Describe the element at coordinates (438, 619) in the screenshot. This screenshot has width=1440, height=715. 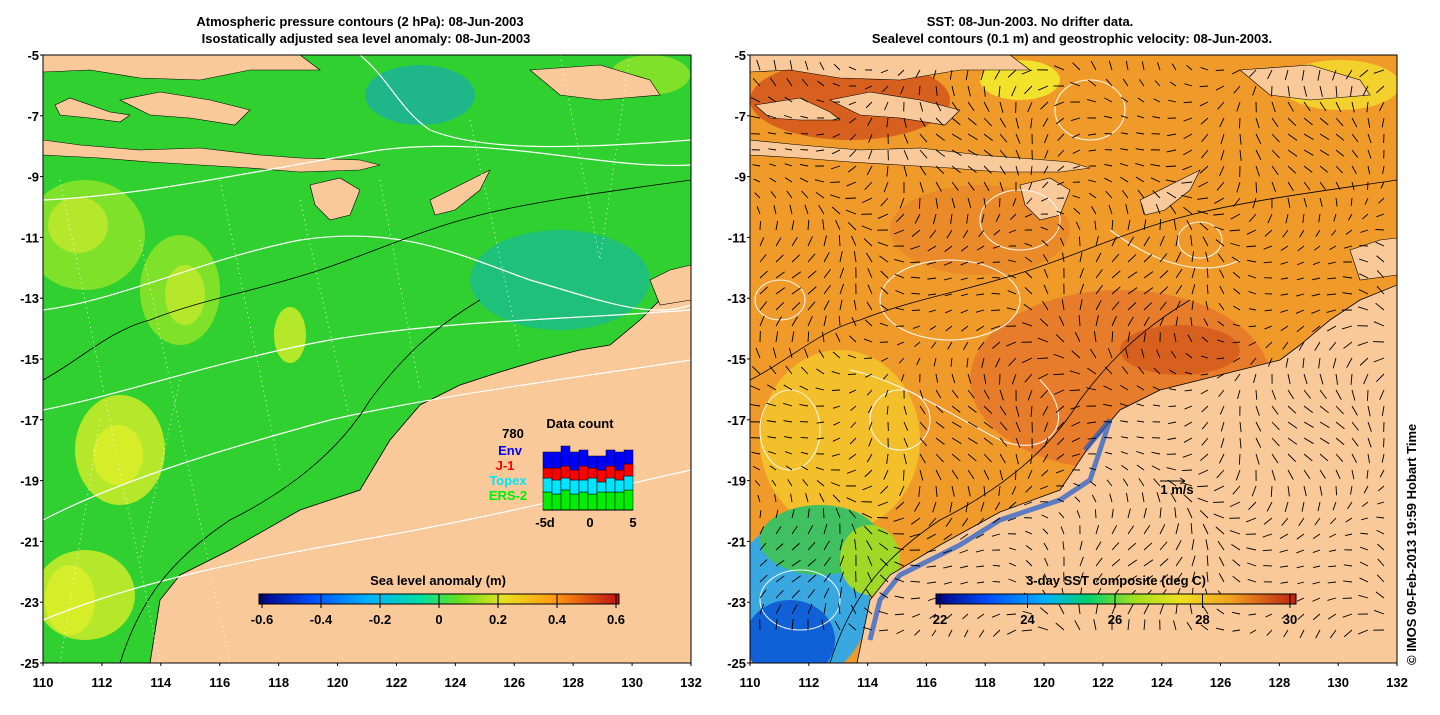
I see `colorbar-tick-label: 0` at that location.